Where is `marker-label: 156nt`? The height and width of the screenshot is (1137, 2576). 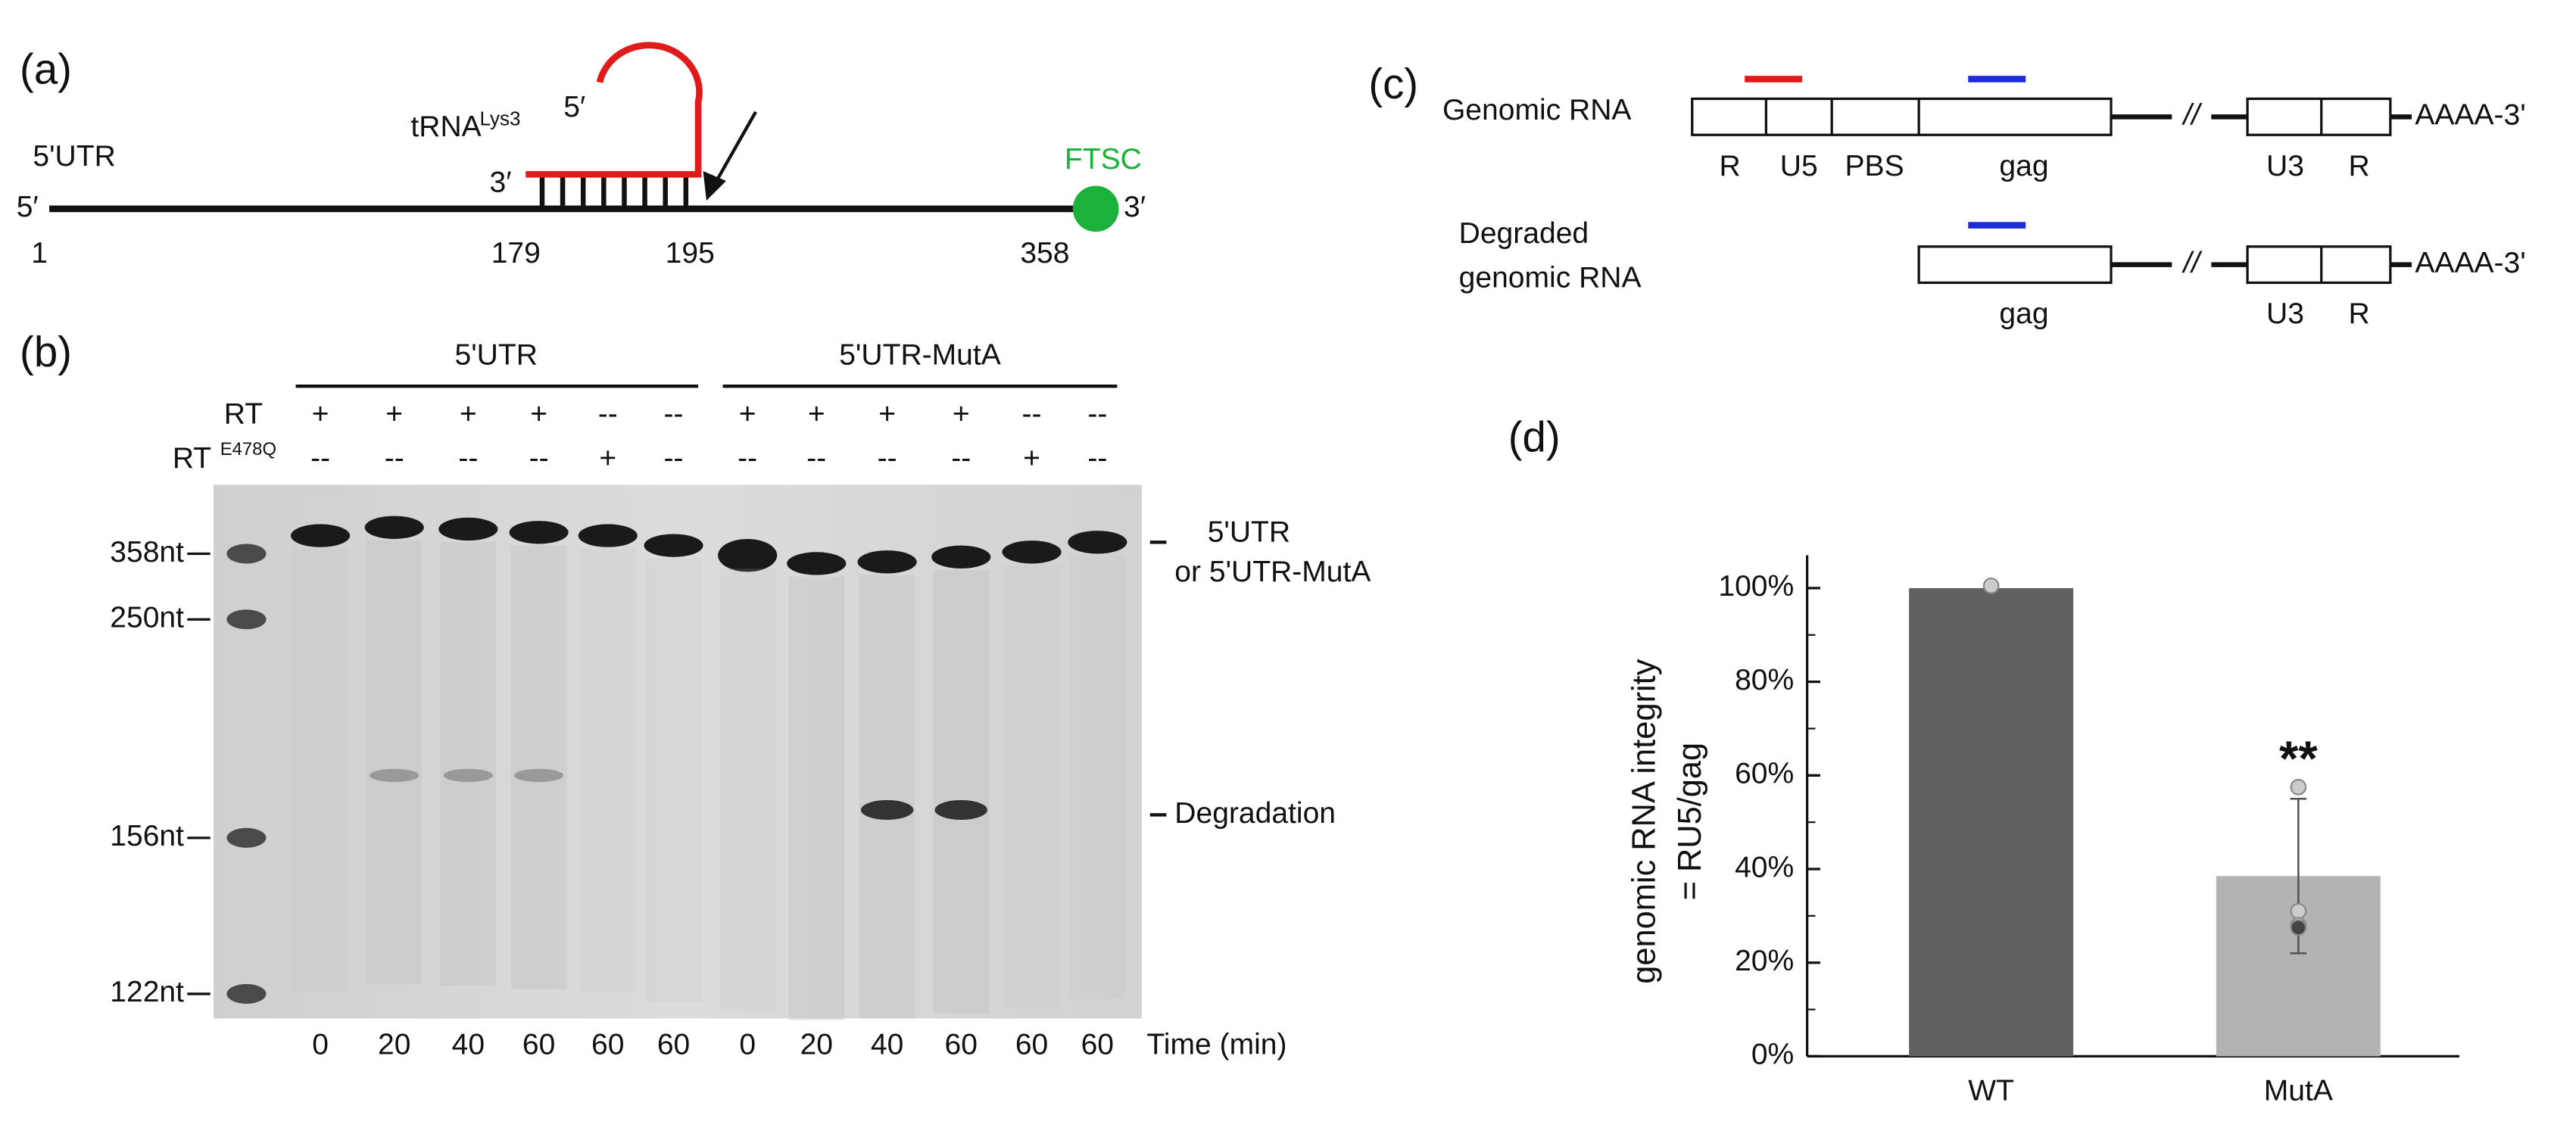
marker-label: 156nt is located at coordinates (147, 836).